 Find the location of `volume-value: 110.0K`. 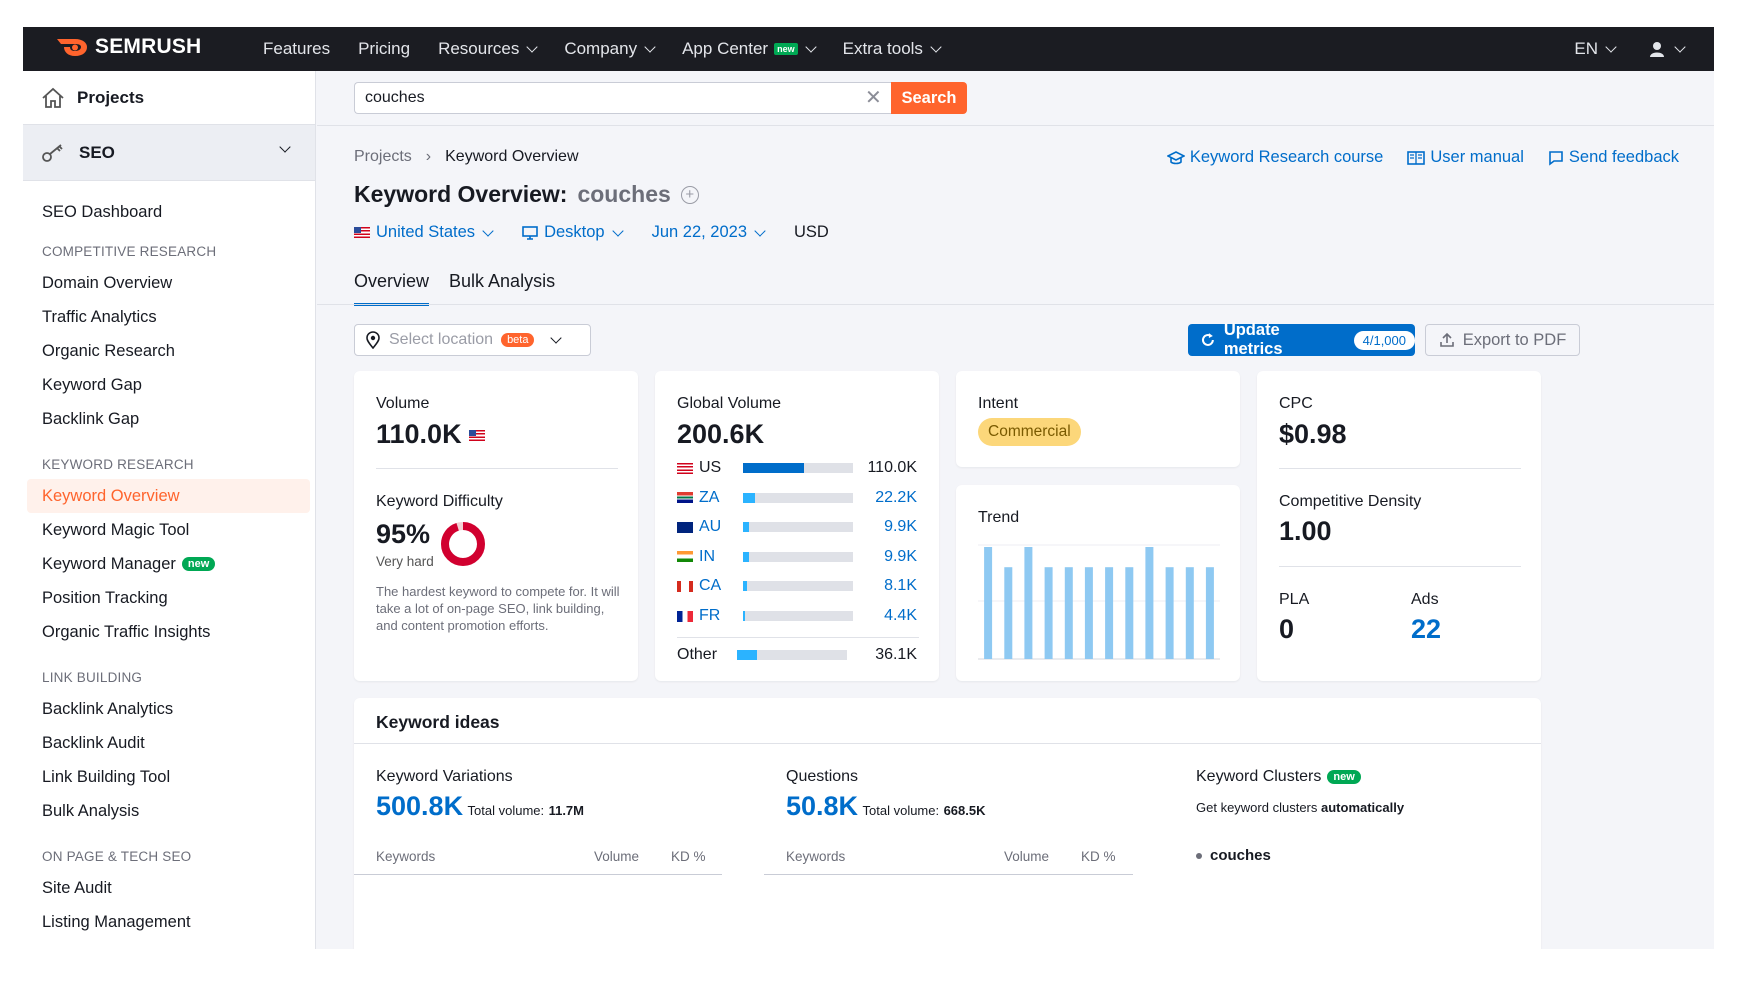

volume-value: 110.0K is located at coordinates (431, 434).